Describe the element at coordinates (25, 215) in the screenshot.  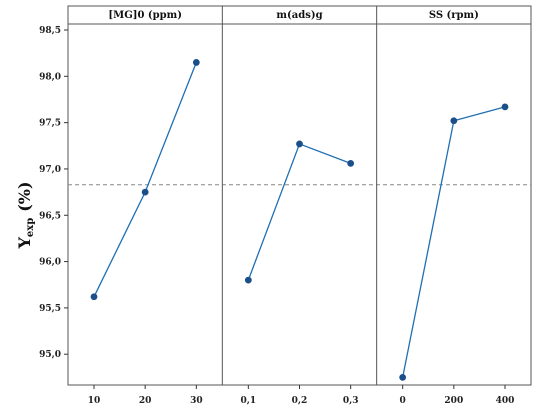
I see `y-axis-title: Yexp (%)` at that location.